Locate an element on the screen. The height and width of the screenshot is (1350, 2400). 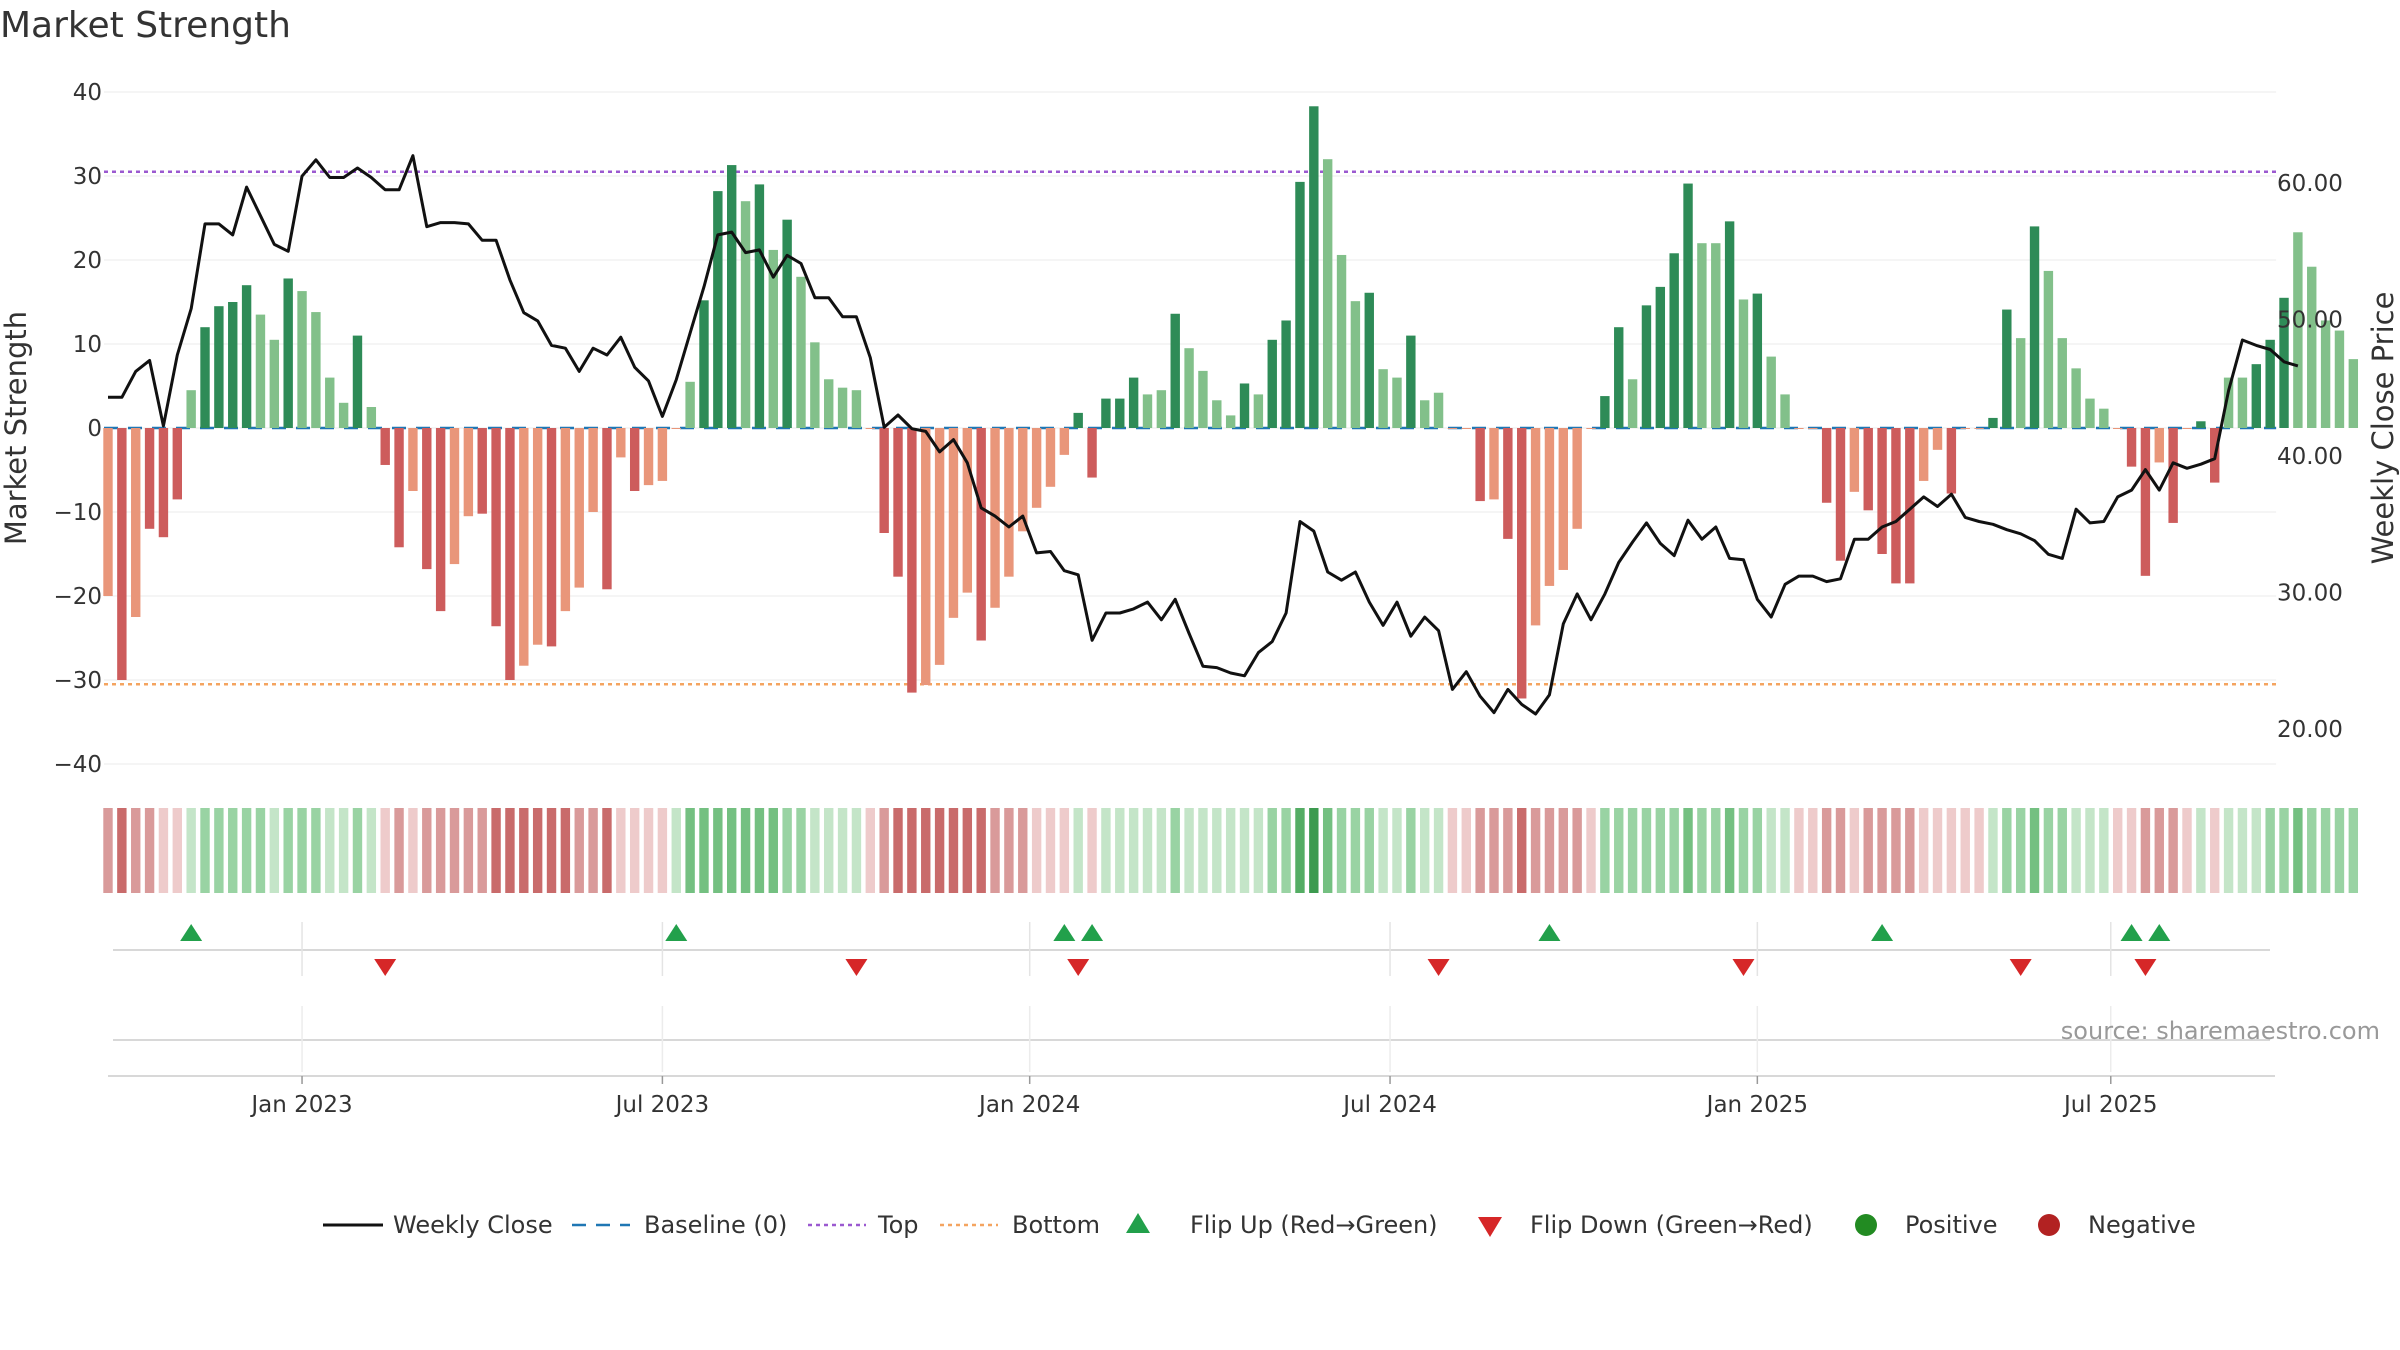
y2-tick-label-4: 20.00 is located at coordinates (2310, 730).